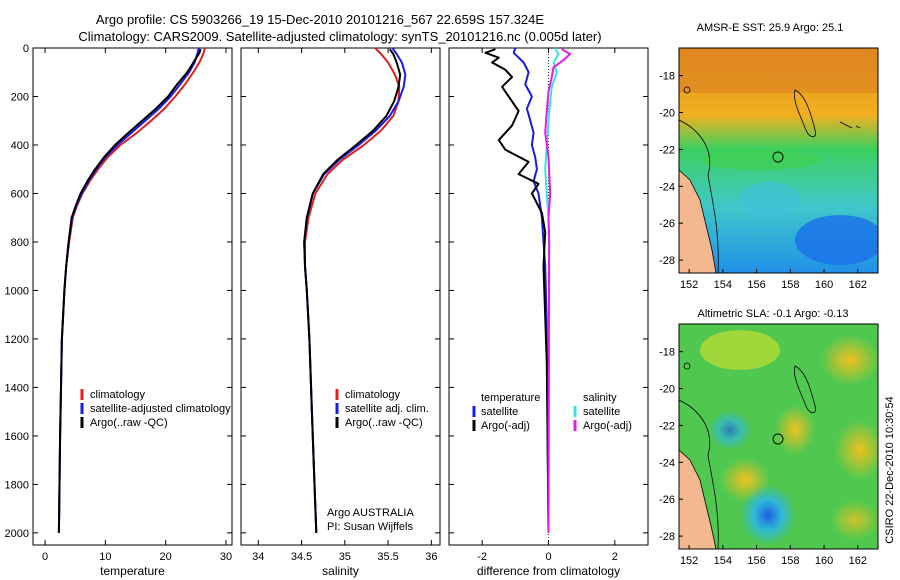 The image size is (900, 580). Describe the element at coordinates (687, 366) in the screenshot. I see `sla-island` at that location.